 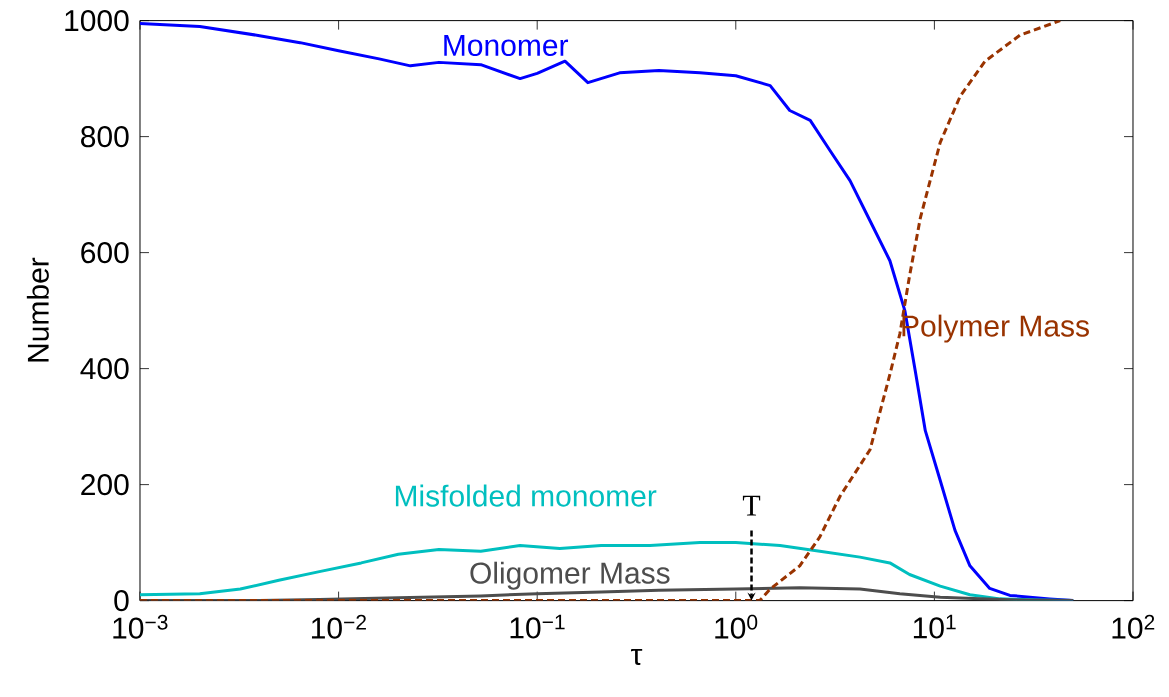 I want to click on y-tick-label: 400, so click(x=104, y=369).